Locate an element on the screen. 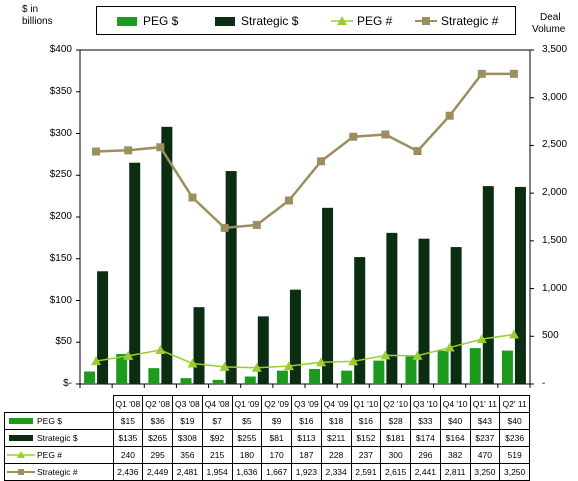 The image size is (578, 481). legend-label: PEG # is located at coordinates (375, 21).